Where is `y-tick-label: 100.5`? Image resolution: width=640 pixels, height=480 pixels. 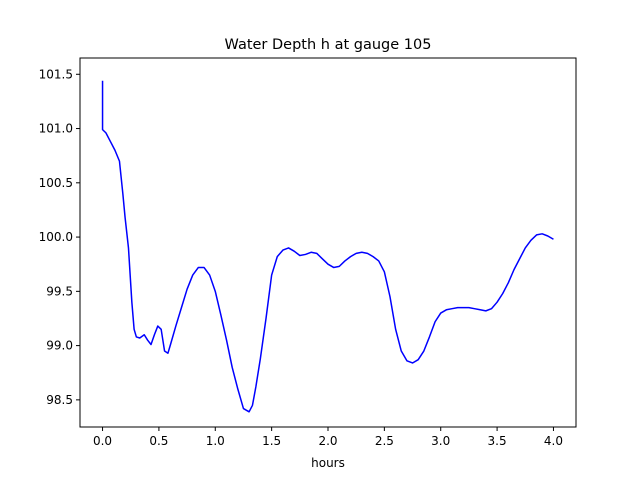
y-tick-label: 100.5 is located at coordinates (56, 183).